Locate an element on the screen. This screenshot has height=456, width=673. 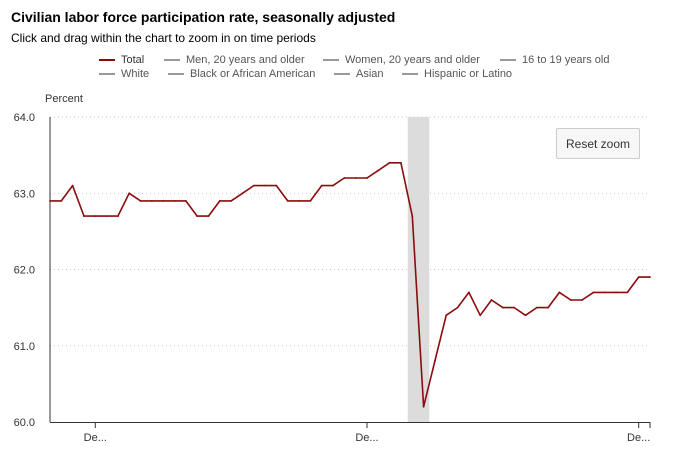
legend-swatch-women is located at coordinates (331, 60).